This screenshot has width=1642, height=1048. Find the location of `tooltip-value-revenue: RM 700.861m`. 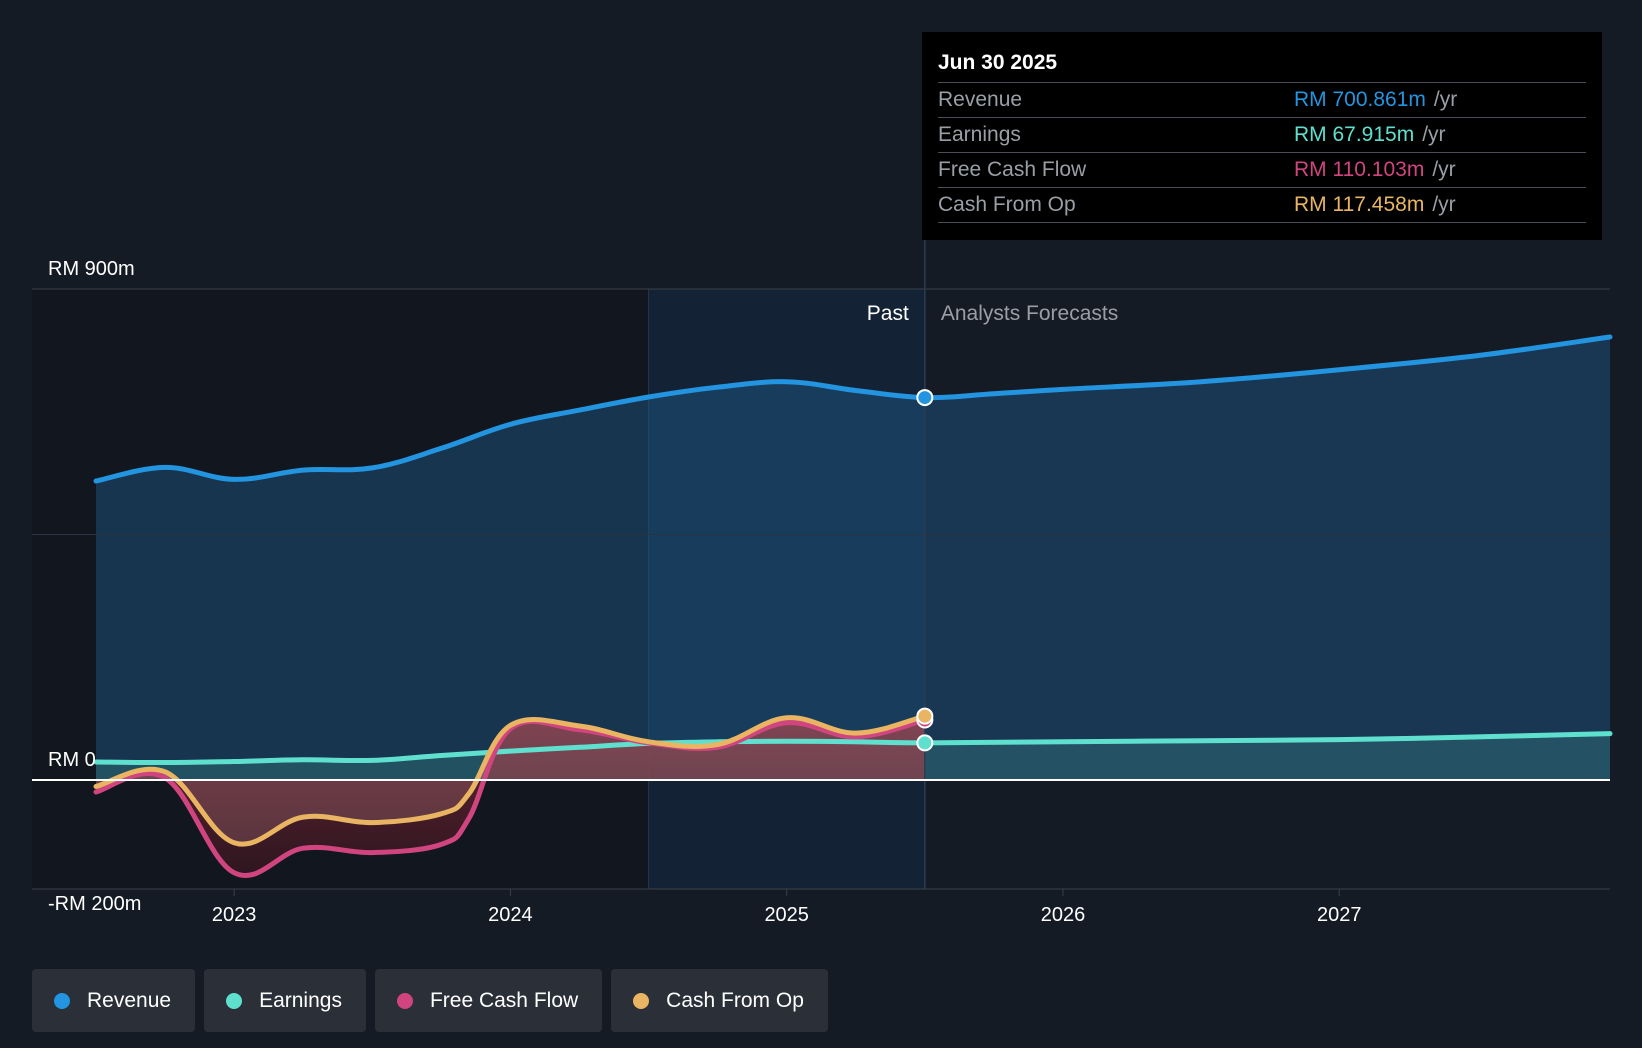

tooltip-value-revenue: RM 700.861m is located at coordinates (1360, 99).